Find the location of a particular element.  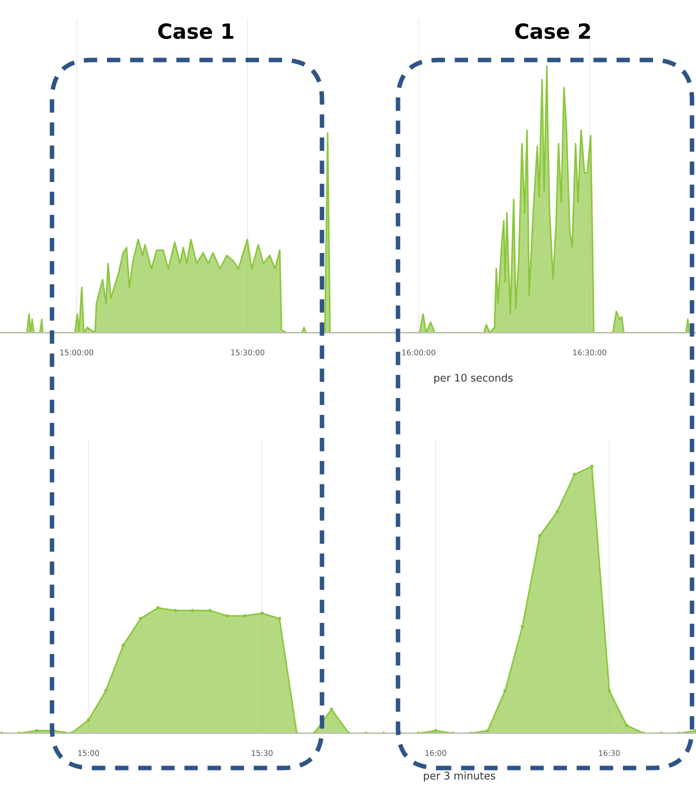

x-axis-title: per 10 seconds is located at coordinates (473, 379).